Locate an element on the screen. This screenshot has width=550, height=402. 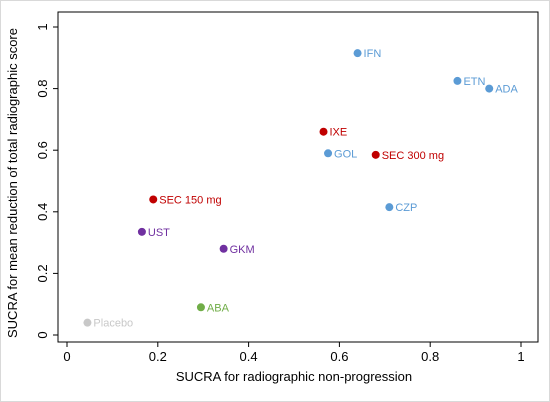
point-label: GKM is located at coordinates (242, 250).